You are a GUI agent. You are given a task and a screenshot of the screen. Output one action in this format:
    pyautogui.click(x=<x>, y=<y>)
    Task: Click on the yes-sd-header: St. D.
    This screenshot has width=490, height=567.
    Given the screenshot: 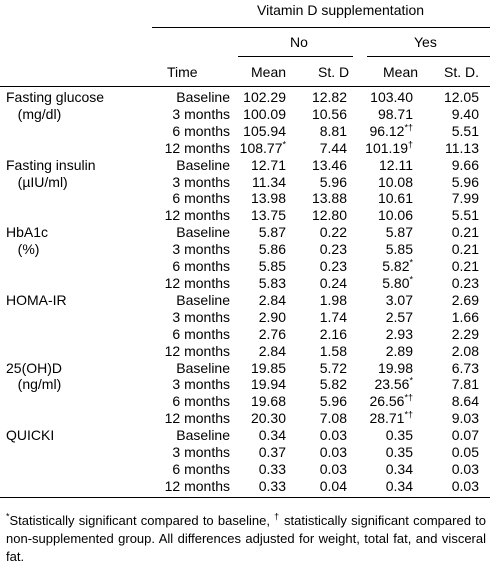 What is the action you would take?
    pyautogui.click(x=462, y=72)
    